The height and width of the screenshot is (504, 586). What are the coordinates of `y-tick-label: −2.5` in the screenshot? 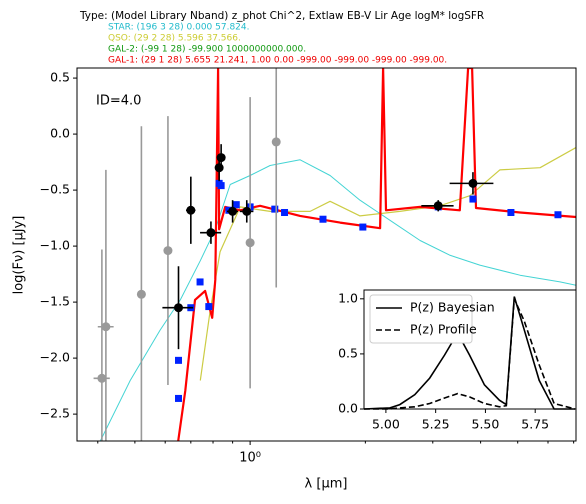 It's located at (55, 413).